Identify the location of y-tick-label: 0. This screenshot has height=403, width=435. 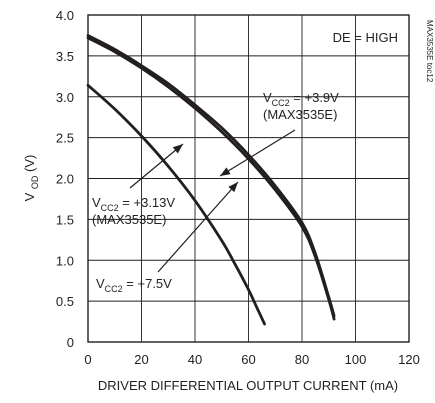
(70, 342).